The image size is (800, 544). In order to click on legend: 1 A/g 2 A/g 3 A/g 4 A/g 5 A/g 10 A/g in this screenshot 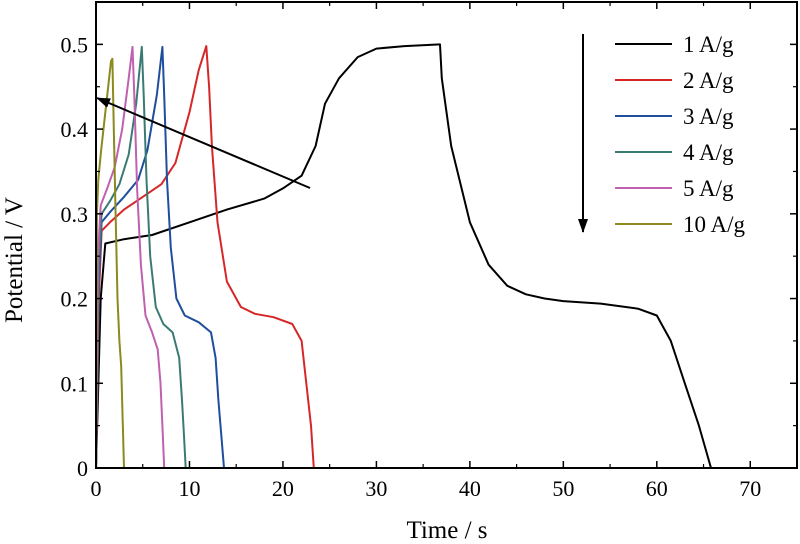, I will do `click(680, 134)`.